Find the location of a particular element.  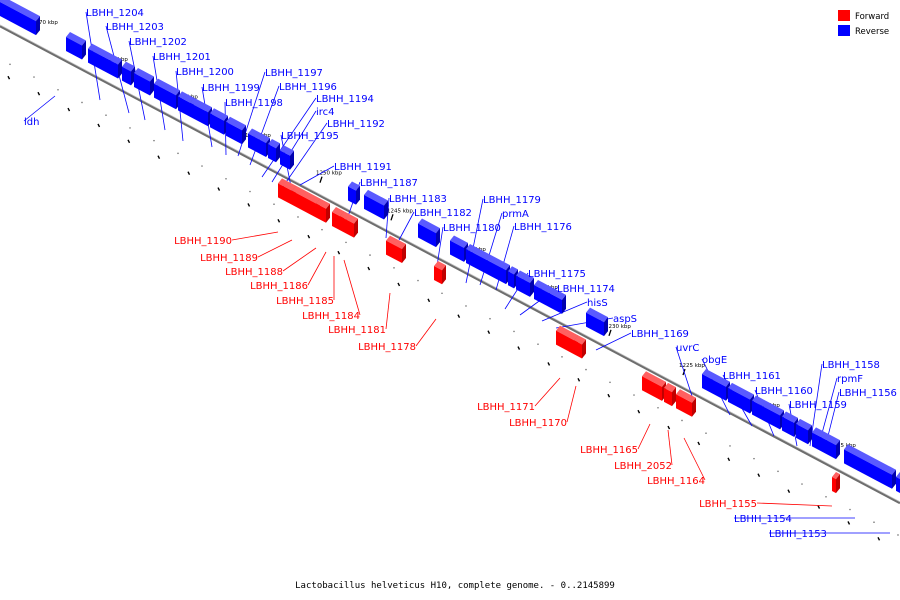

gene-label-LBHH_2052: LBHH_2052 is located at coordinates (643, 466).